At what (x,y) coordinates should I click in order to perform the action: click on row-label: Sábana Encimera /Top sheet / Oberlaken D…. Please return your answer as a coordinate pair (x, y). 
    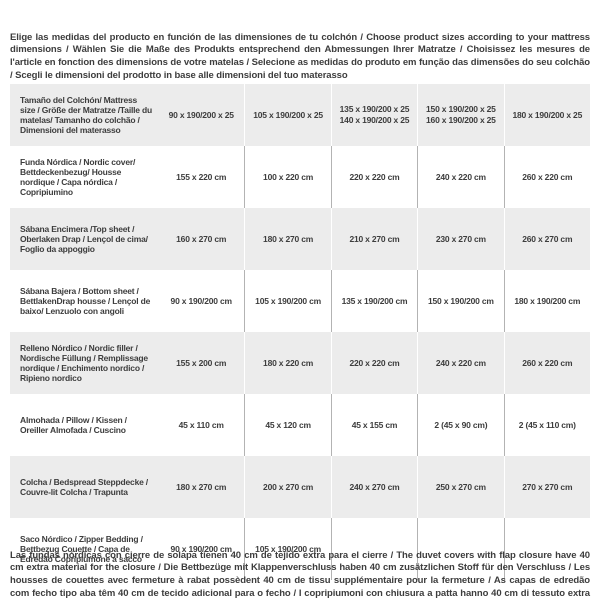
    Looking at the image, I should click on (84, 239).